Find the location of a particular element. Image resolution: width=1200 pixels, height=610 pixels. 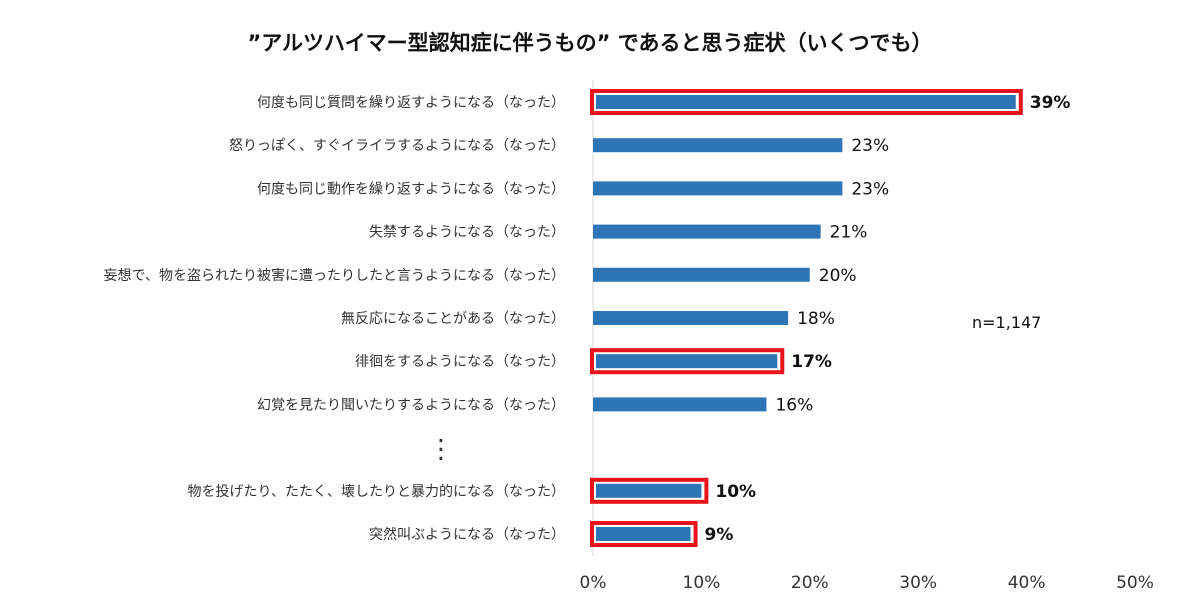

category-label: 怒りっぽく、すぐイライラするようになる（なった） is located at coordinates (397, 146).